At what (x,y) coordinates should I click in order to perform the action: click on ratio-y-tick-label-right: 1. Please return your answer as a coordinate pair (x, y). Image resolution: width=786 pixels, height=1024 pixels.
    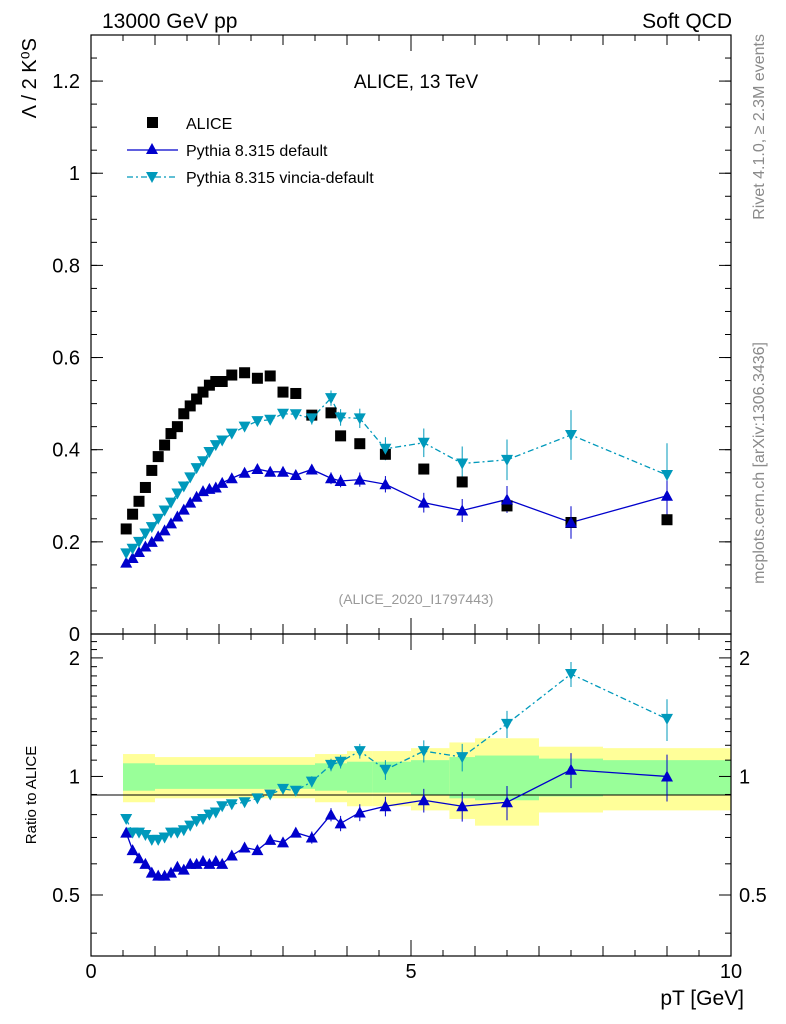
    Looking at the image, I should click on (744, 777).